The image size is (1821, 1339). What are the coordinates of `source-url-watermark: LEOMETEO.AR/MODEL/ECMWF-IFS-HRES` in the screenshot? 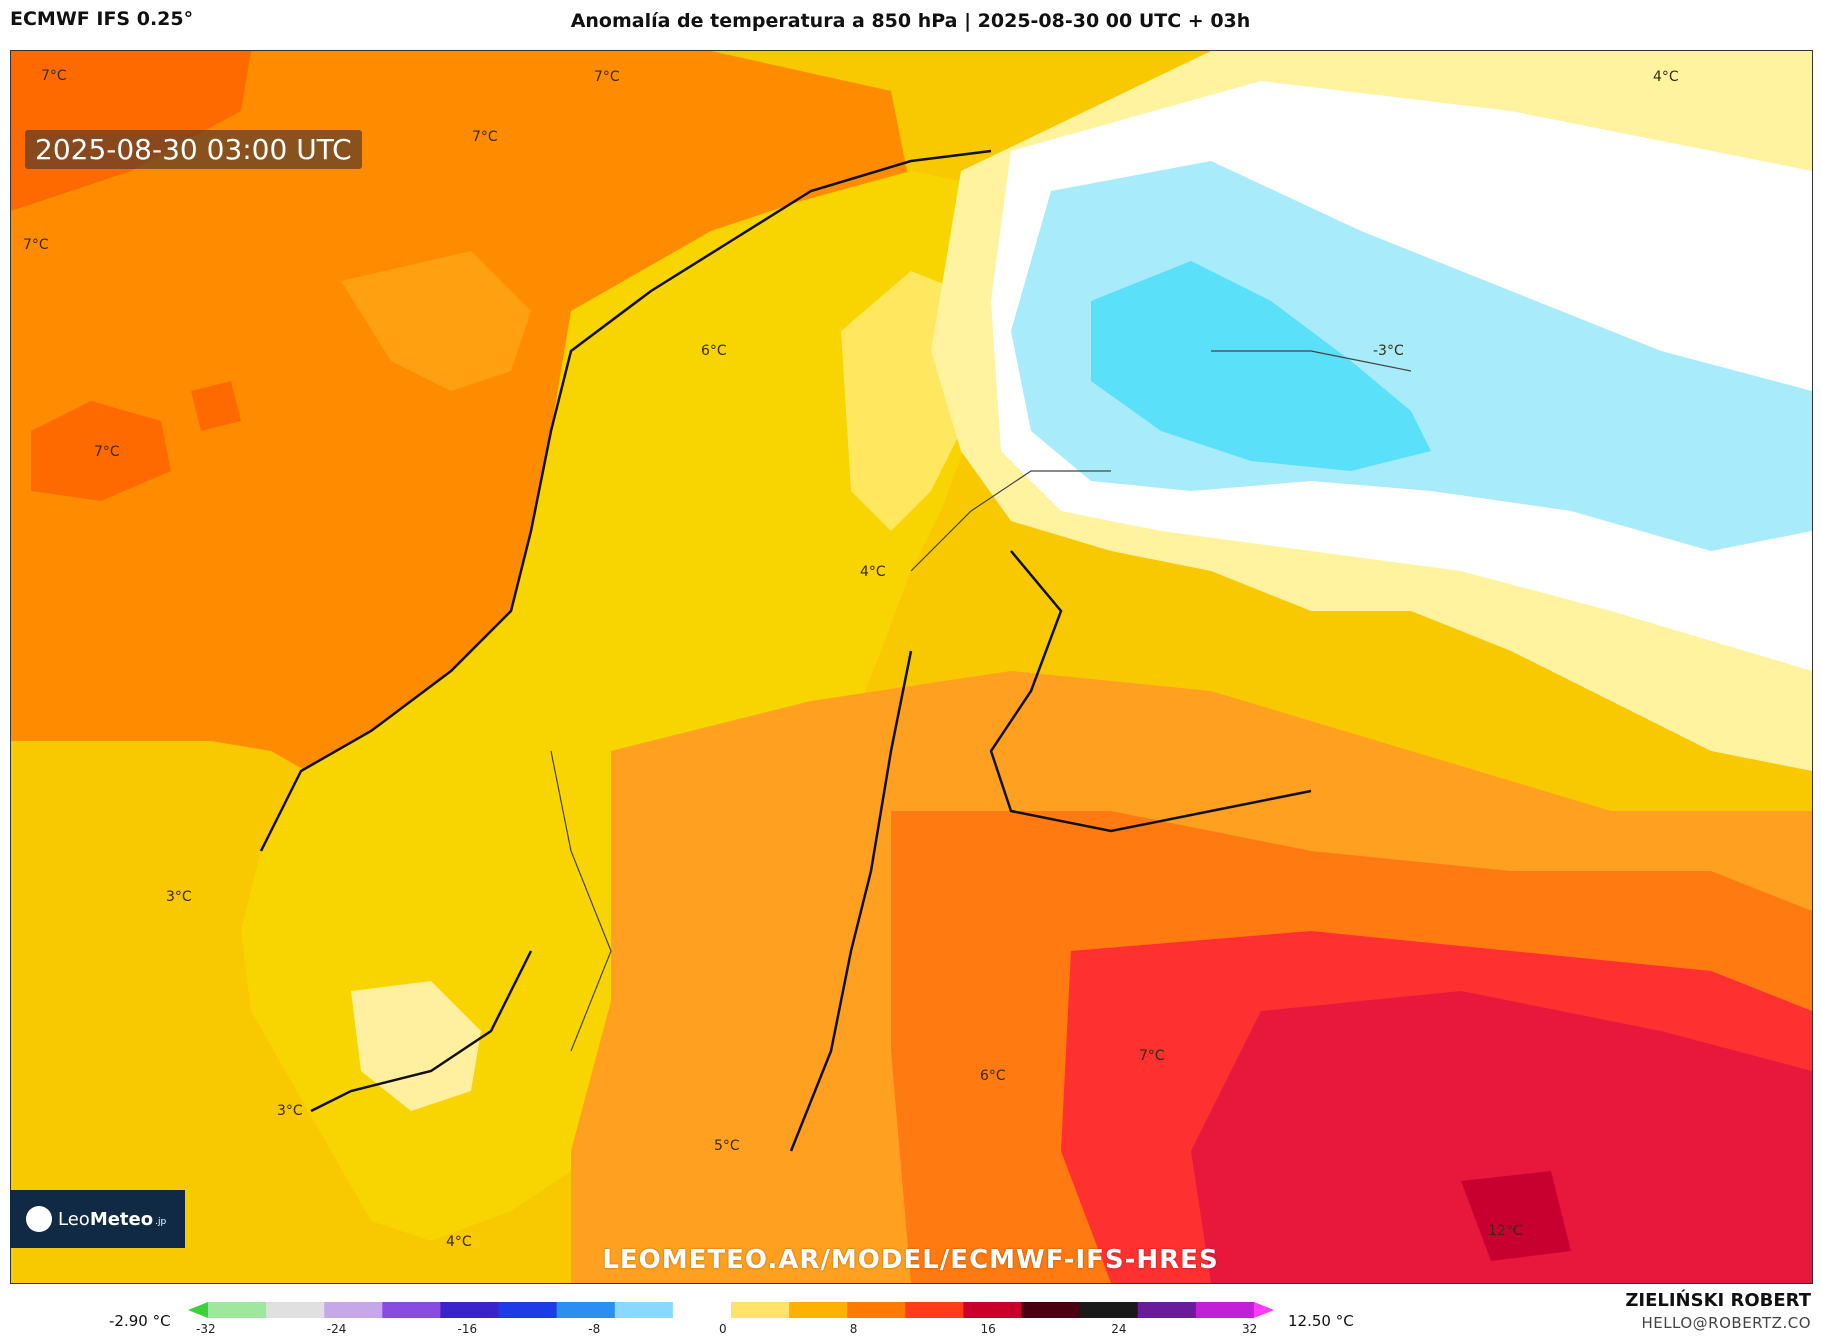 It's located at (910, 1260).